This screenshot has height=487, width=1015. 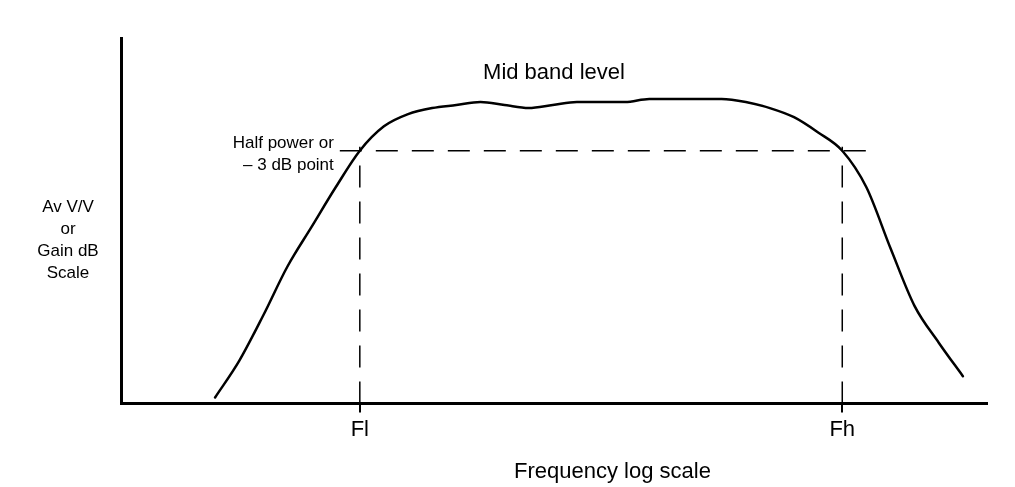 What do you see at coordinates (283, 154) in the screenshot?
I see `ref-line-label: Half power or – 3 dB point` at bounding box center [283, 154].